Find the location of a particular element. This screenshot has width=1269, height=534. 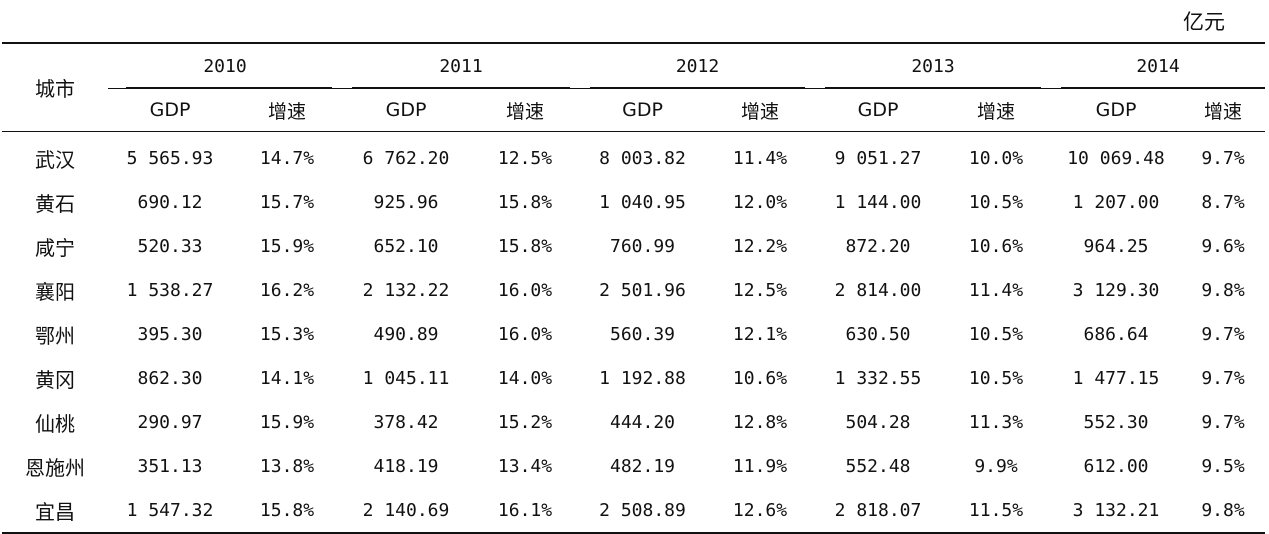

gdp-cell: 444.20 is located at coordinates (642, 422).